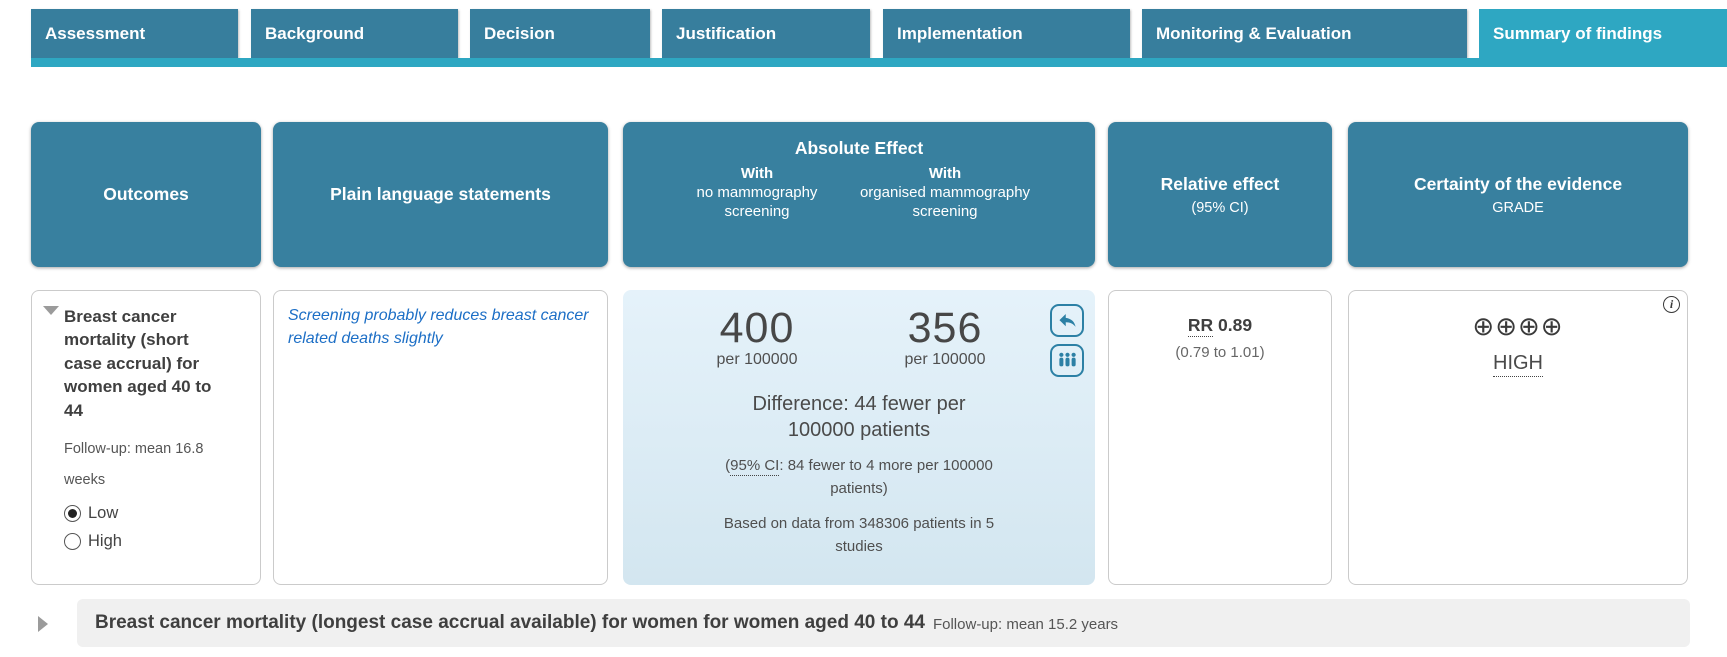 The width and height of the screenshot is (1727, 657). Describe the element at coordinates (1233, 325) in the screenshot. I see `rr-value: 0.89` at that location.